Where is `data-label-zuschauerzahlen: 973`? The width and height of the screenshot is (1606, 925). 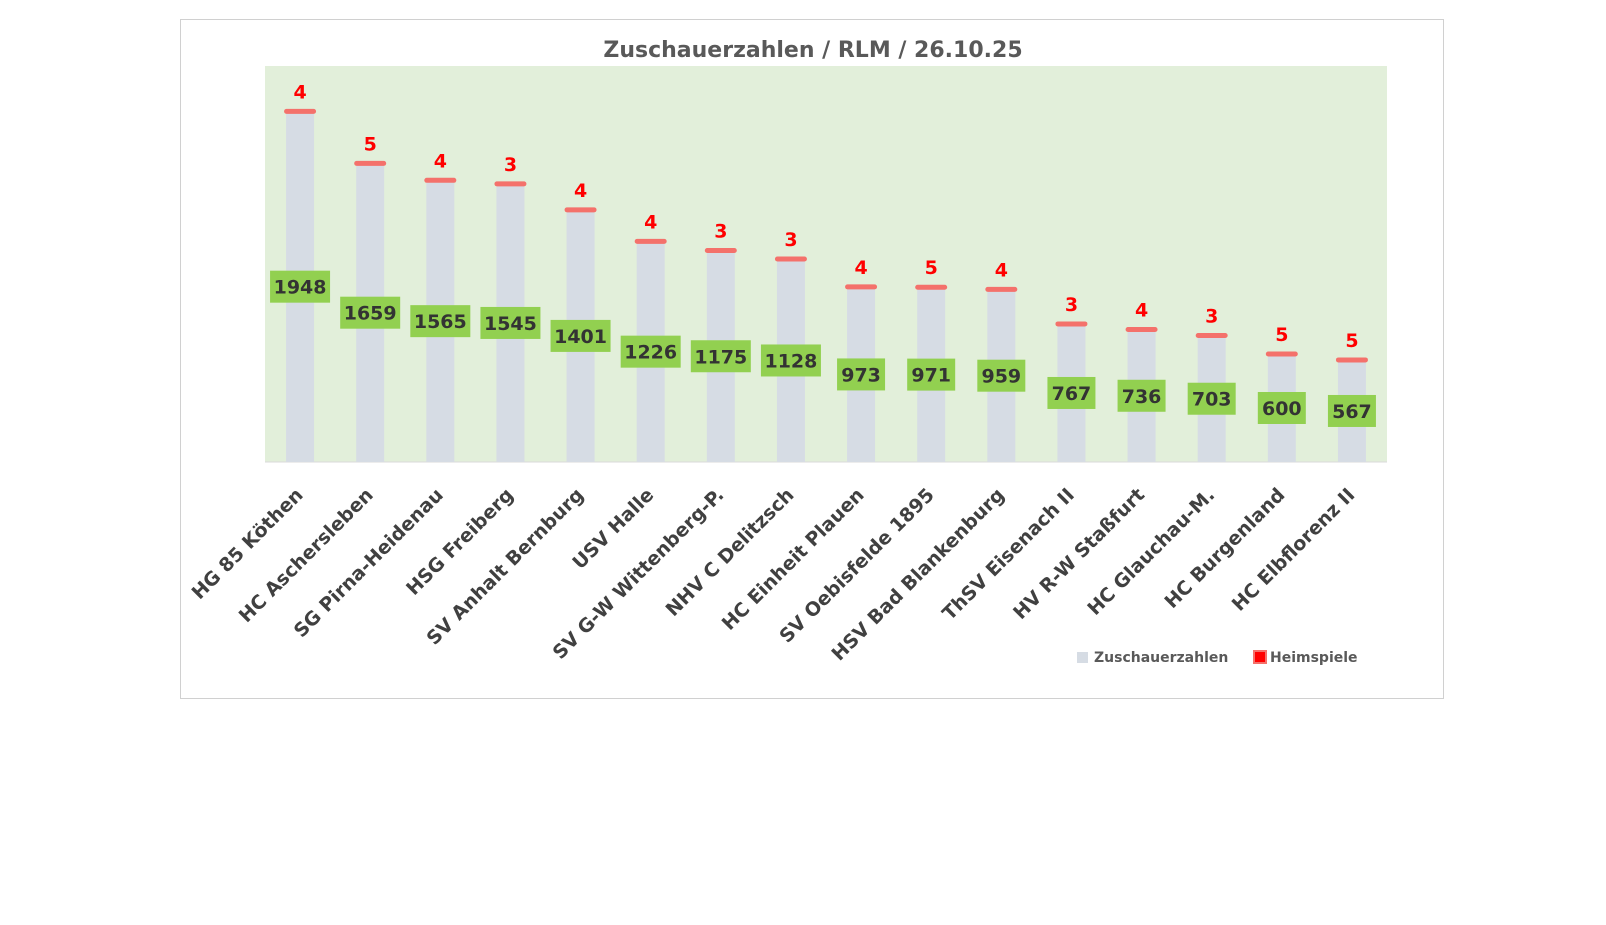
data-label-zuschauerzahlen: 973 is located at coordinates (861, 375).